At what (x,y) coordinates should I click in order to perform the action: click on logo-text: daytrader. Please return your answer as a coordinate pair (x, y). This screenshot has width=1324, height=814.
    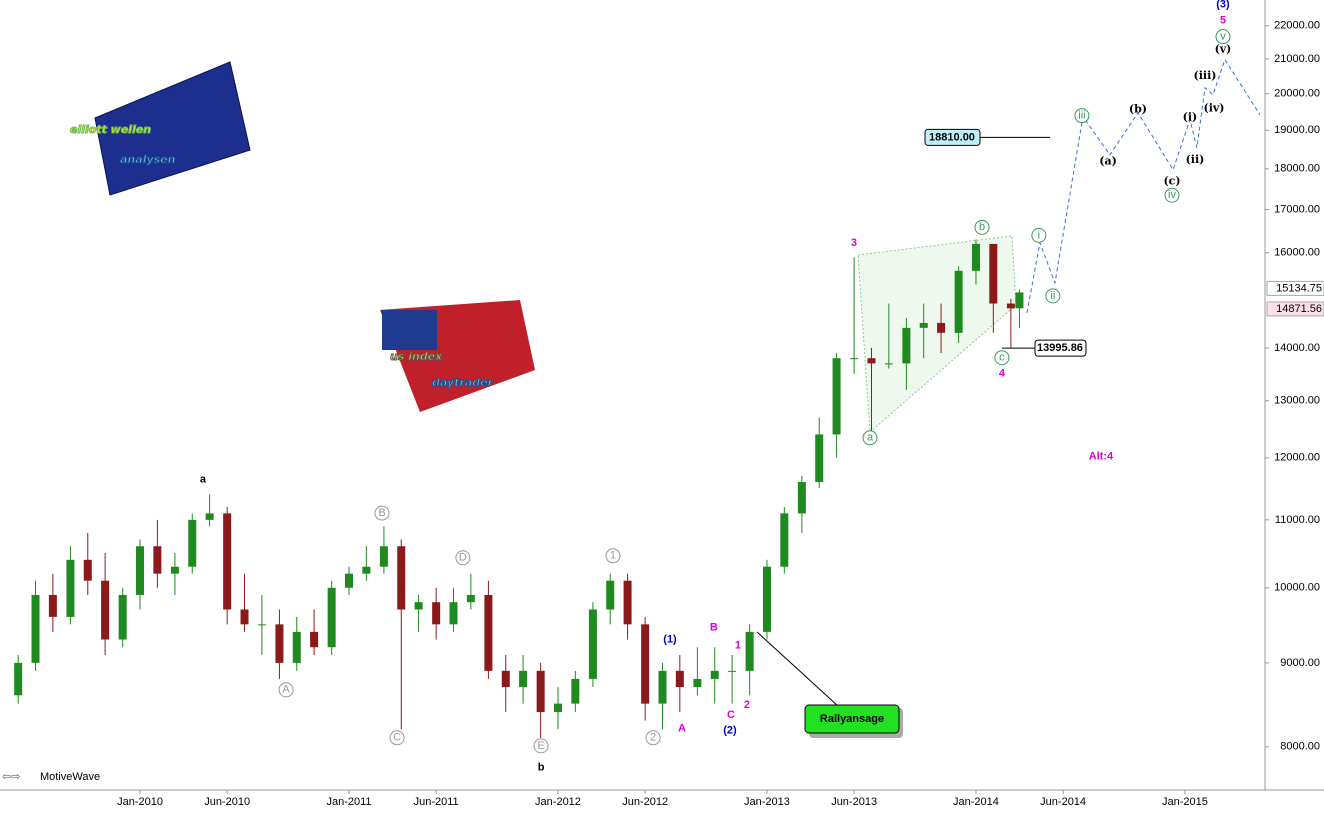
    Looking at the image, I should click on (463, 382).